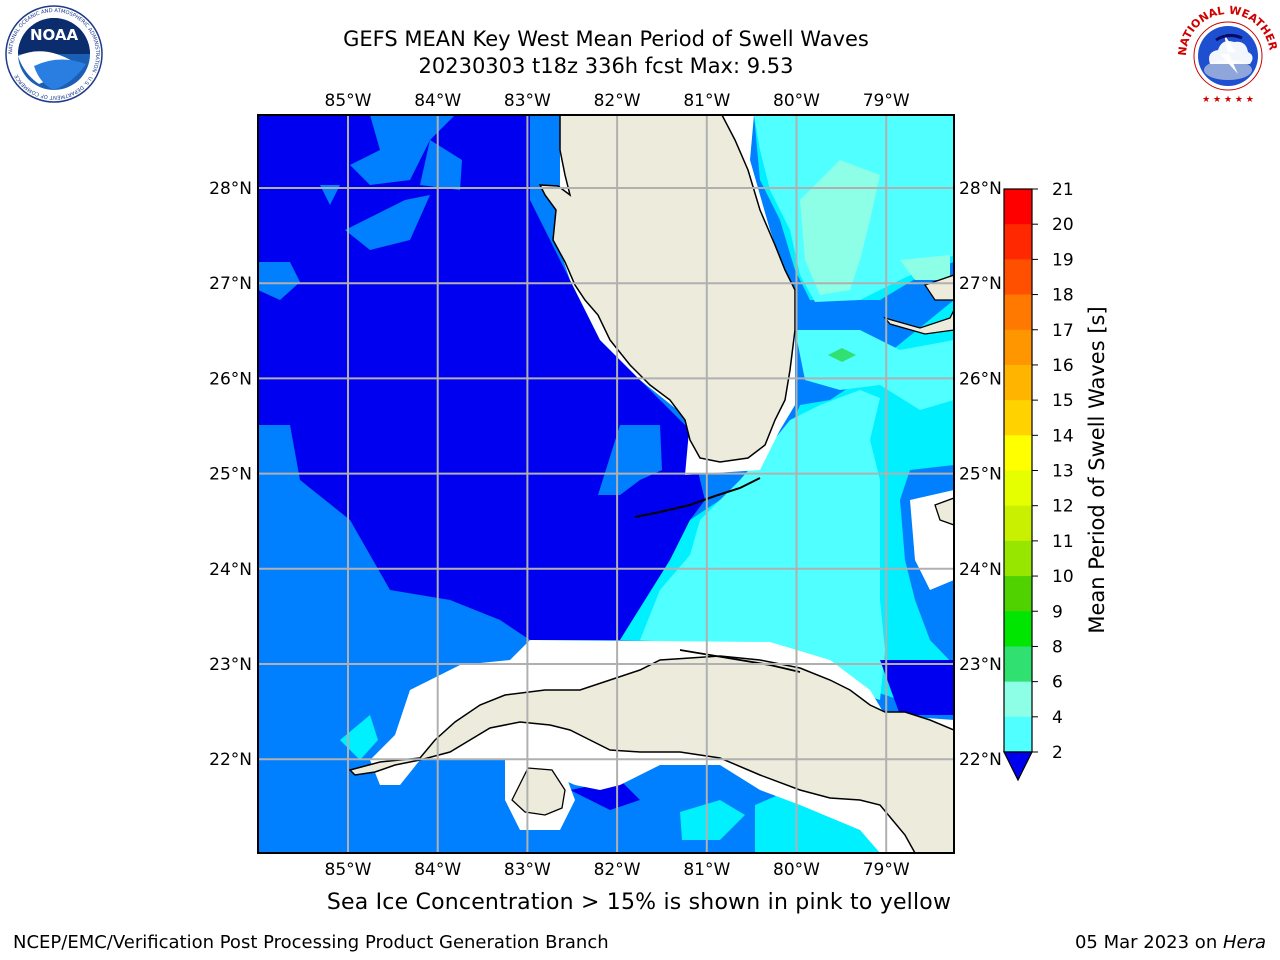 This screenshot has height=960, width=1280. I want to click on colorbar-extension, so click(1018, 766).